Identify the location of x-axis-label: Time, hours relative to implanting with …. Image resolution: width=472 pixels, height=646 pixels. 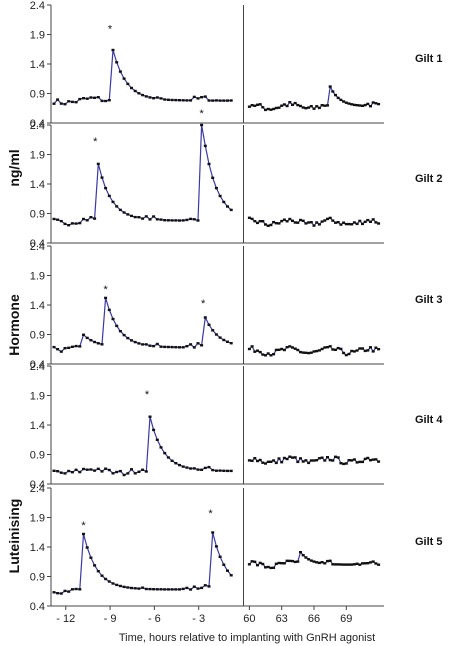
(247, 638).